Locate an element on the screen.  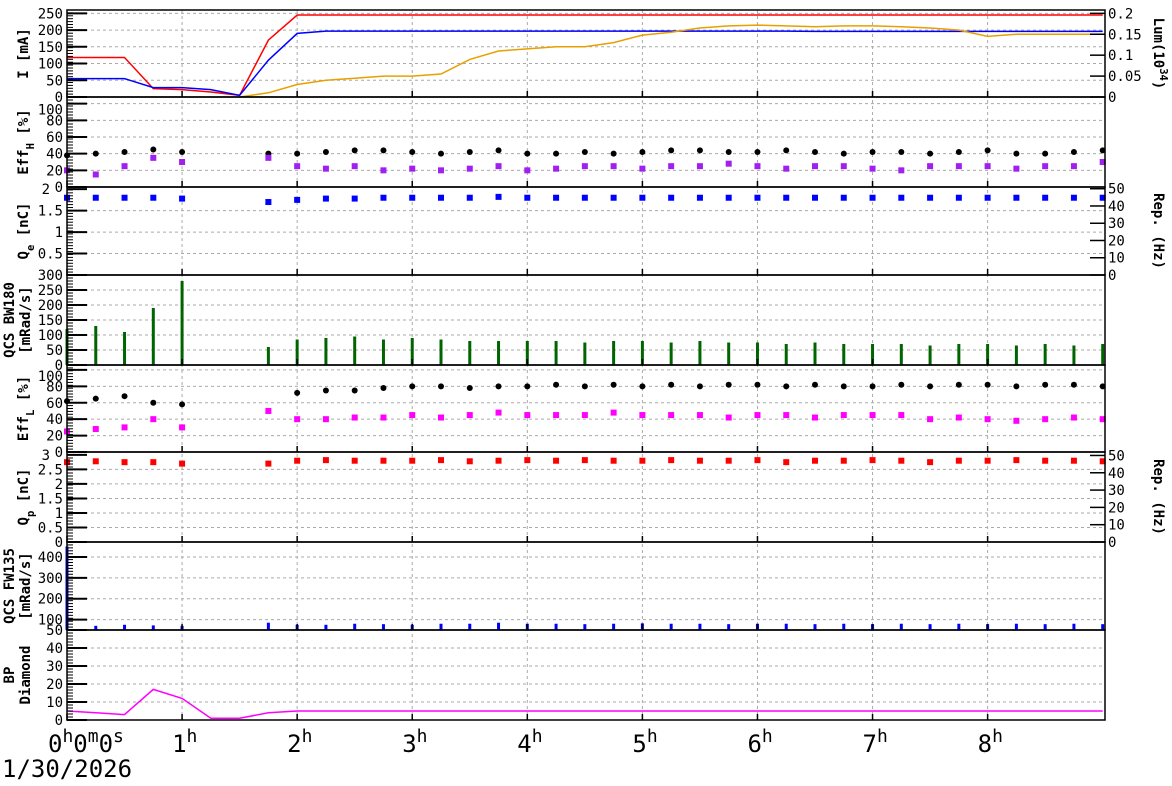
x-tick-label: 8h is located at coordinates (990, 742).